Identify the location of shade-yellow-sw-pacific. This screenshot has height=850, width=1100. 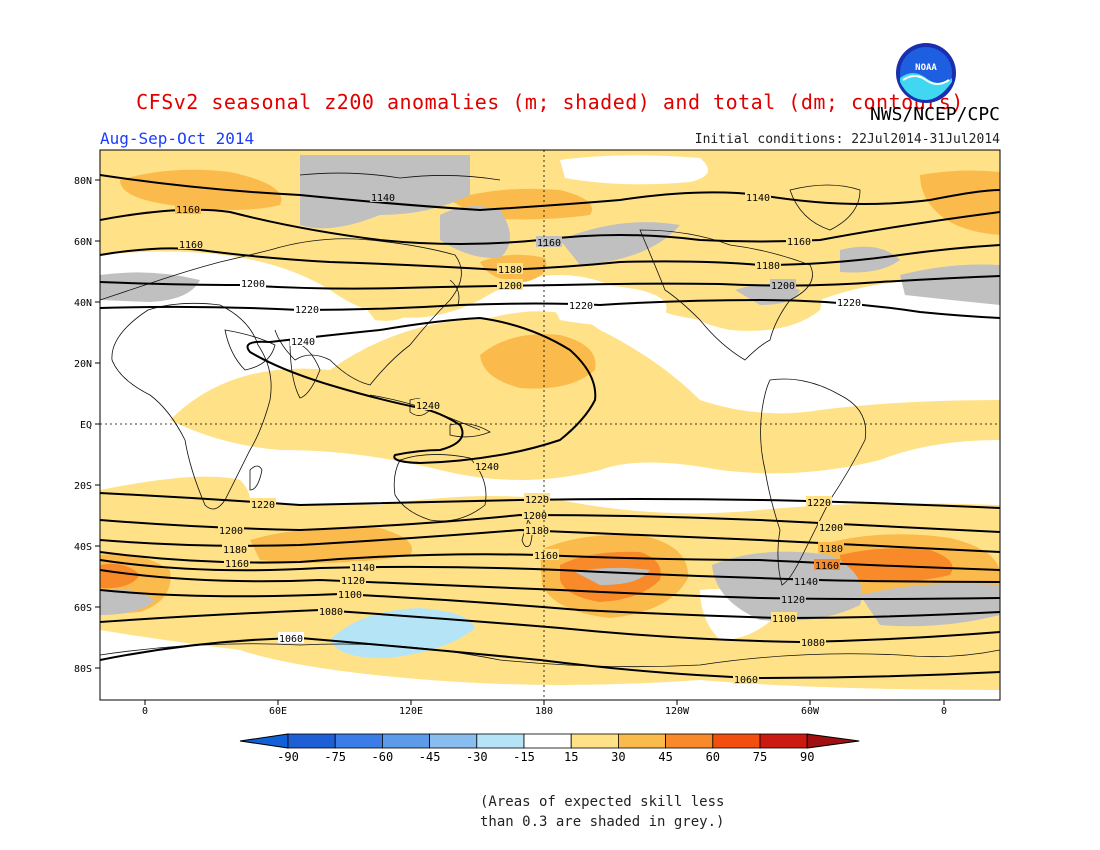
(175, 500).